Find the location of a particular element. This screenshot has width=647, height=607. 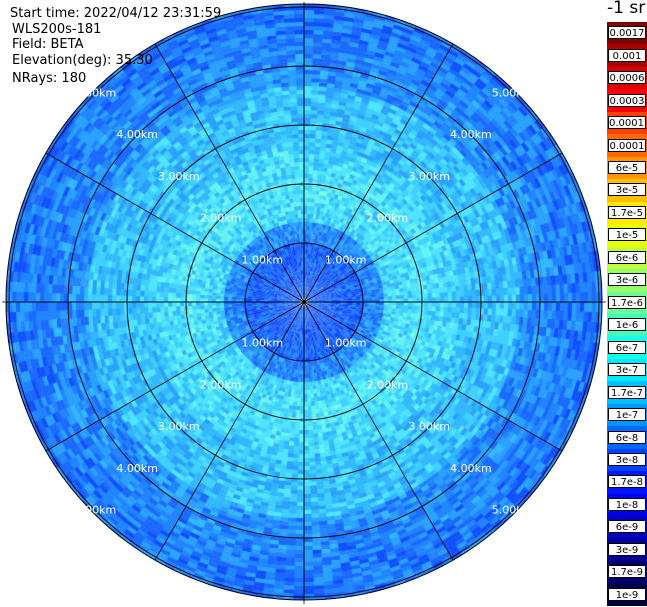

colorbar-tick-label: 6e-7 is located at coordinates (627, 347).